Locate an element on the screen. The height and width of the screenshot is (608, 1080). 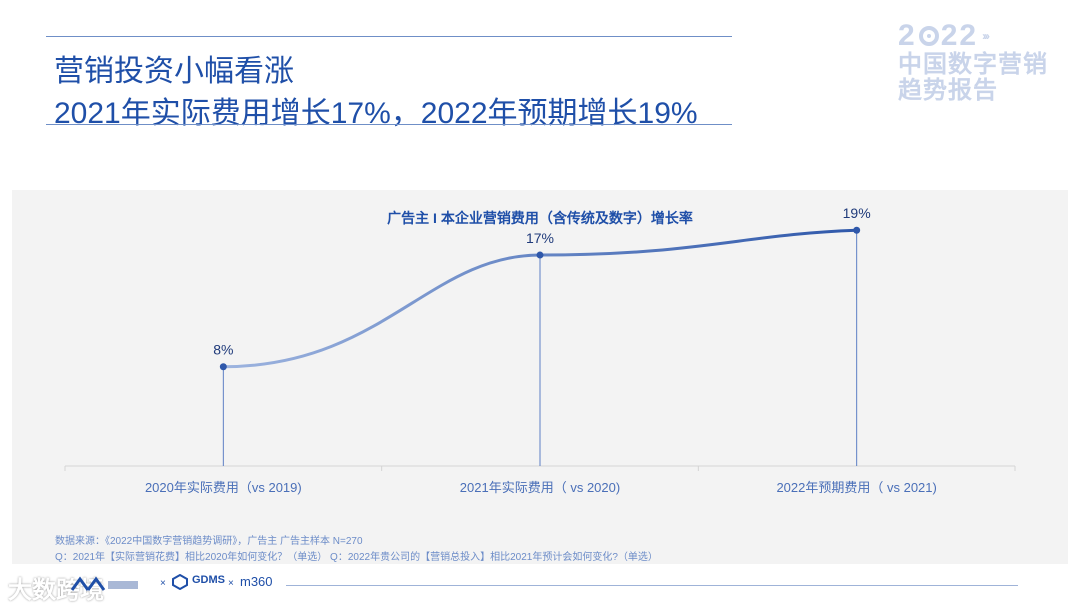
footer: 大数跨境 × GDMS × m360 is located at coordinates (540, 587).